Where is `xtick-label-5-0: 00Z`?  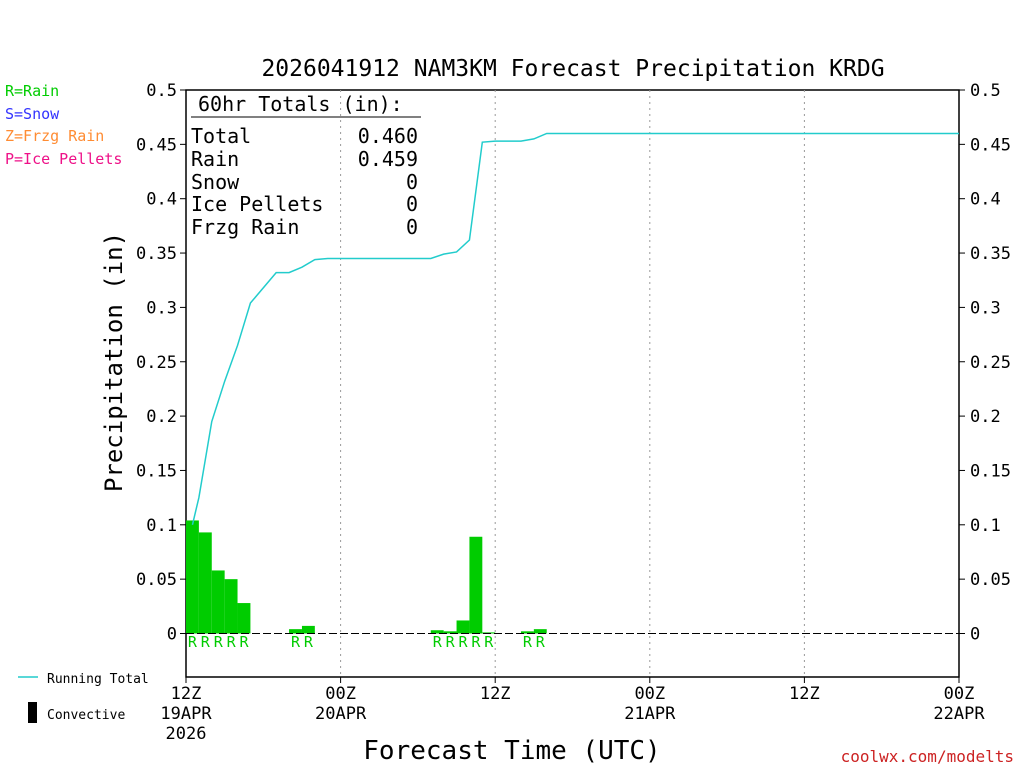 xtick-label-5-0: 00Z is located at coordinates (959, 694).